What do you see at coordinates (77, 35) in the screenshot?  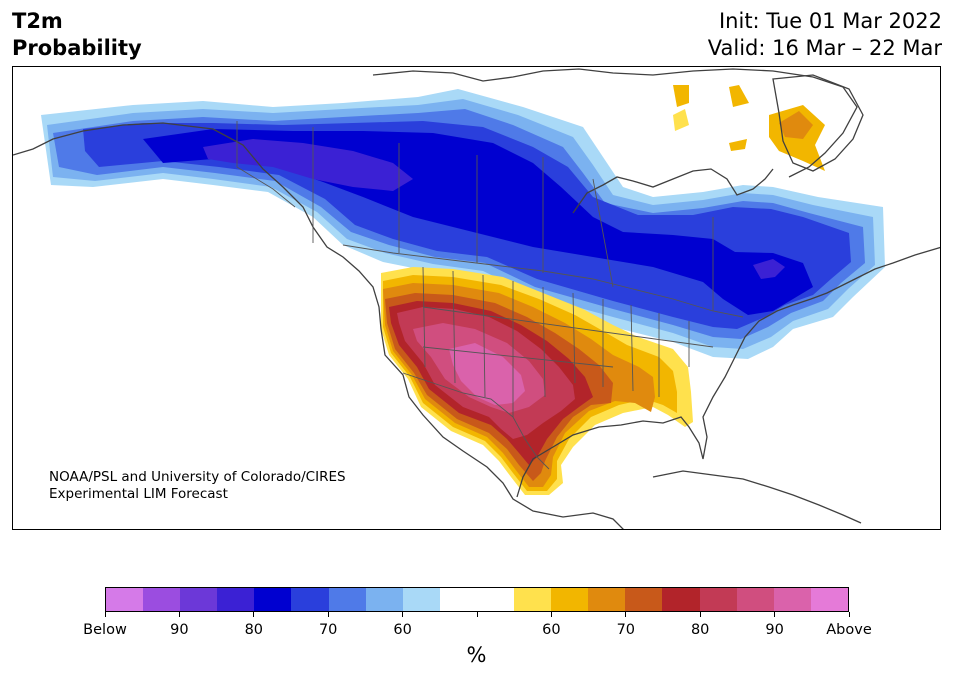 I see `map-title: T2m Probability` at bounding box center [77, 35].